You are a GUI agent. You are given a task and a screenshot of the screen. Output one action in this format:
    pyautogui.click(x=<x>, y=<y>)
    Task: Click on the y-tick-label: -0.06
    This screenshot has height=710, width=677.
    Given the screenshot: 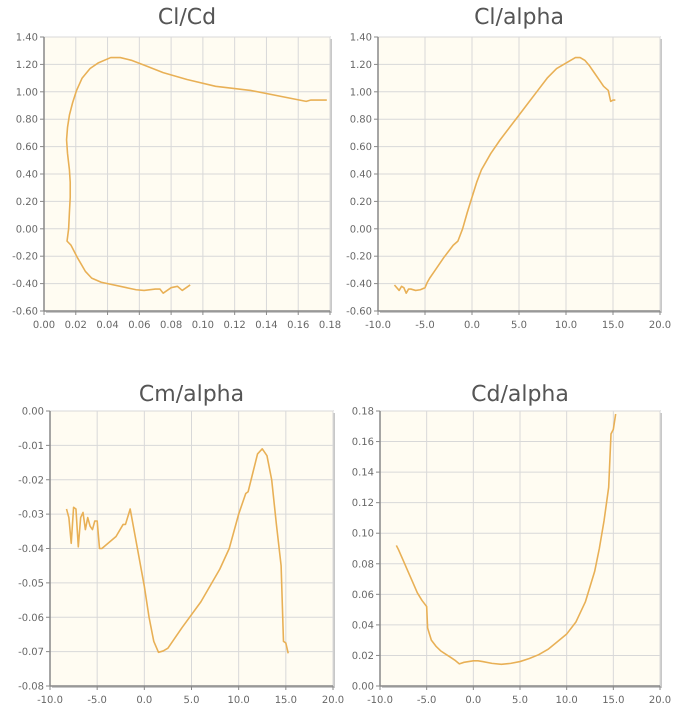 What is the action you would take?
    pyautogui.click(x=31, y=618)
    